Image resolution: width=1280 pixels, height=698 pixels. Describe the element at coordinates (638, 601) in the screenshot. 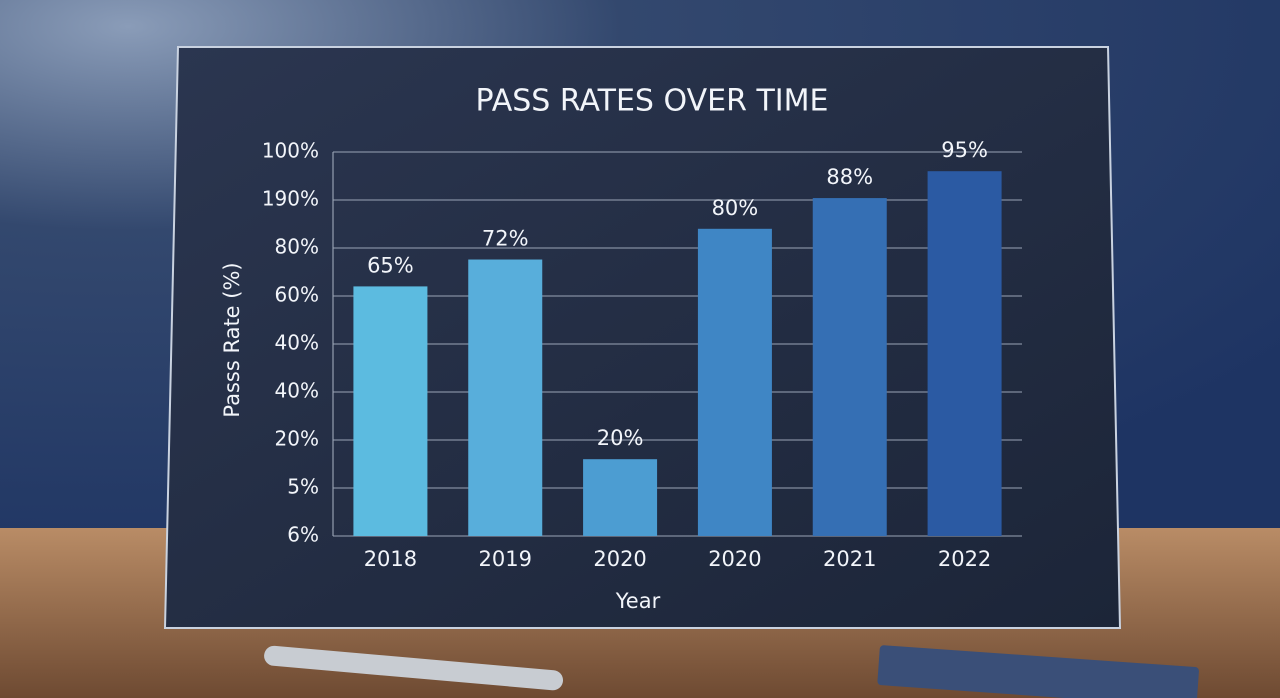

I see `x-axis-label: Year` at that location.